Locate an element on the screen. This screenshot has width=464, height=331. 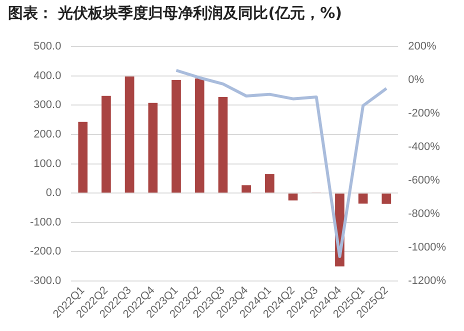
y-tick-label: -300.0 is located at coordinates (46, 281).